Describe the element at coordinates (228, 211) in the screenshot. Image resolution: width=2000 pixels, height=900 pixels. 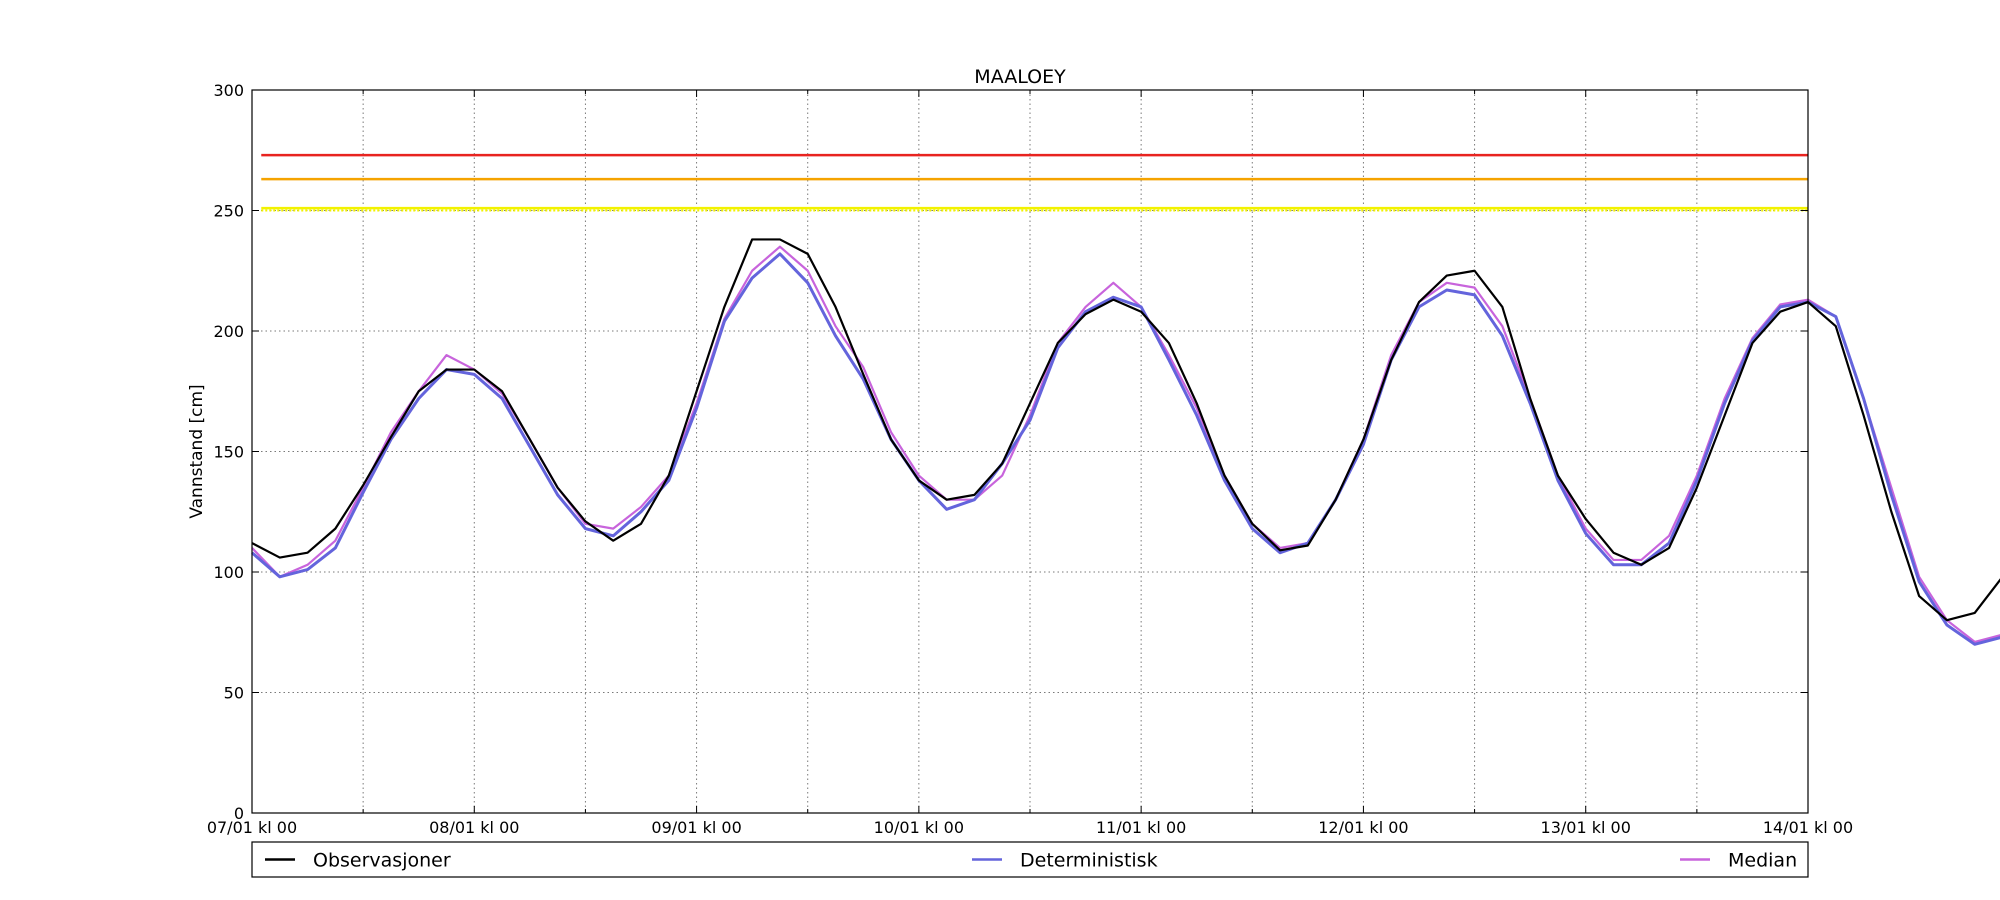
I see `y-tick-label: 250` at that location.